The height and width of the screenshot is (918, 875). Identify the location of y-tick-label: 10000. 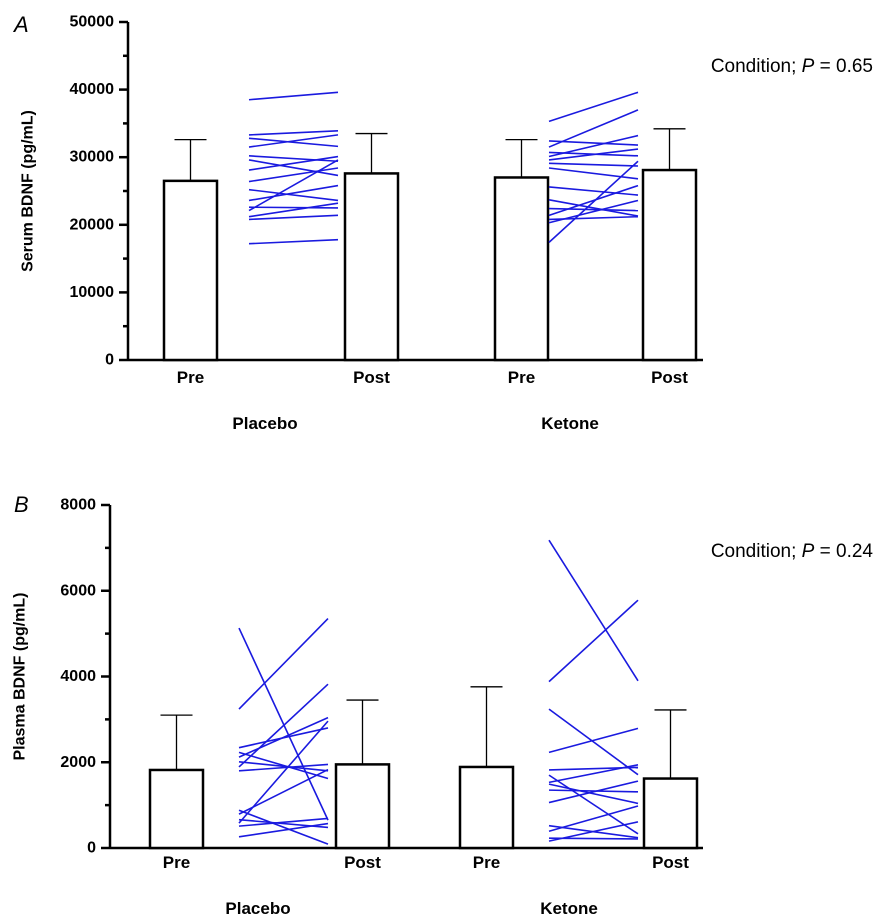
(92, 292).